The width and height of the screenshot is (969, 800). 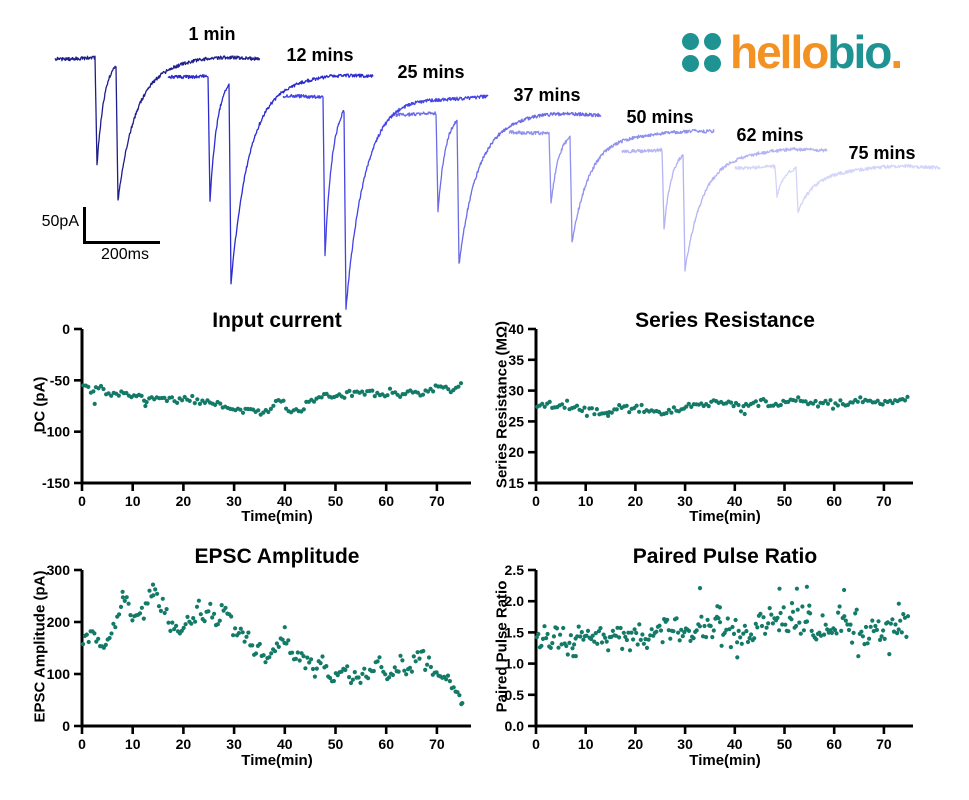 I want to click on svg-text: 35, so click(x=516, y=360).